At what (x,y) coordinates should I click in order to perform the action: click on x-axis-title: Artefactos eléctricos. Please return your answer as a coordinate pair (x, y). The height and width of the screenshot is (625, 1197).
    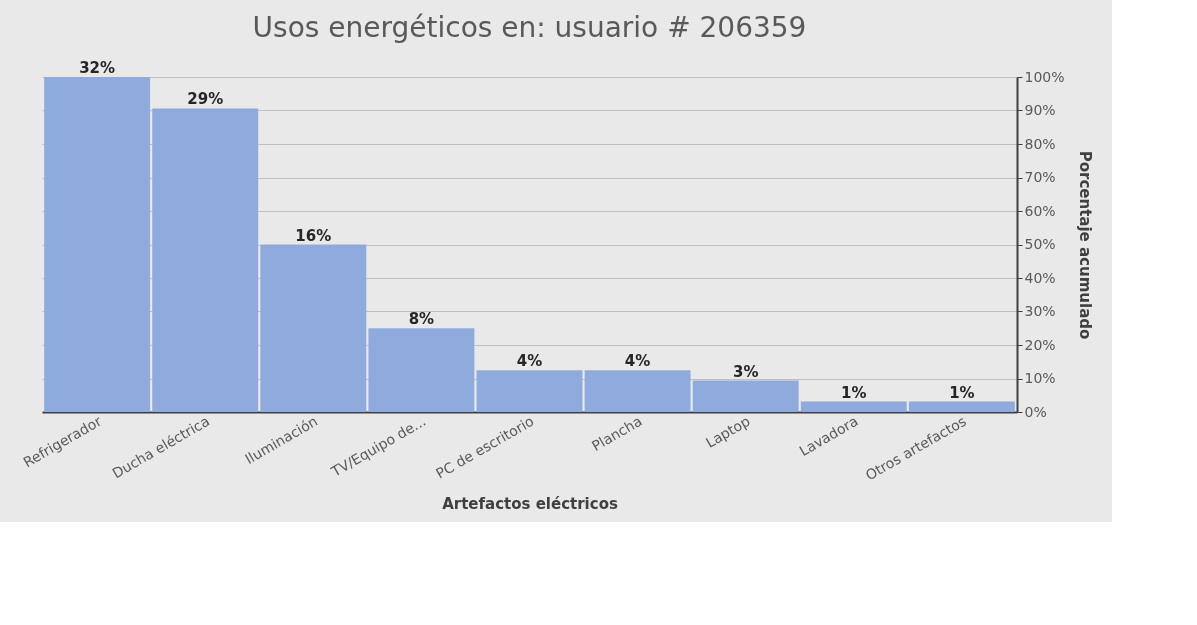
    Looking at the image, I should click on (530, 504).